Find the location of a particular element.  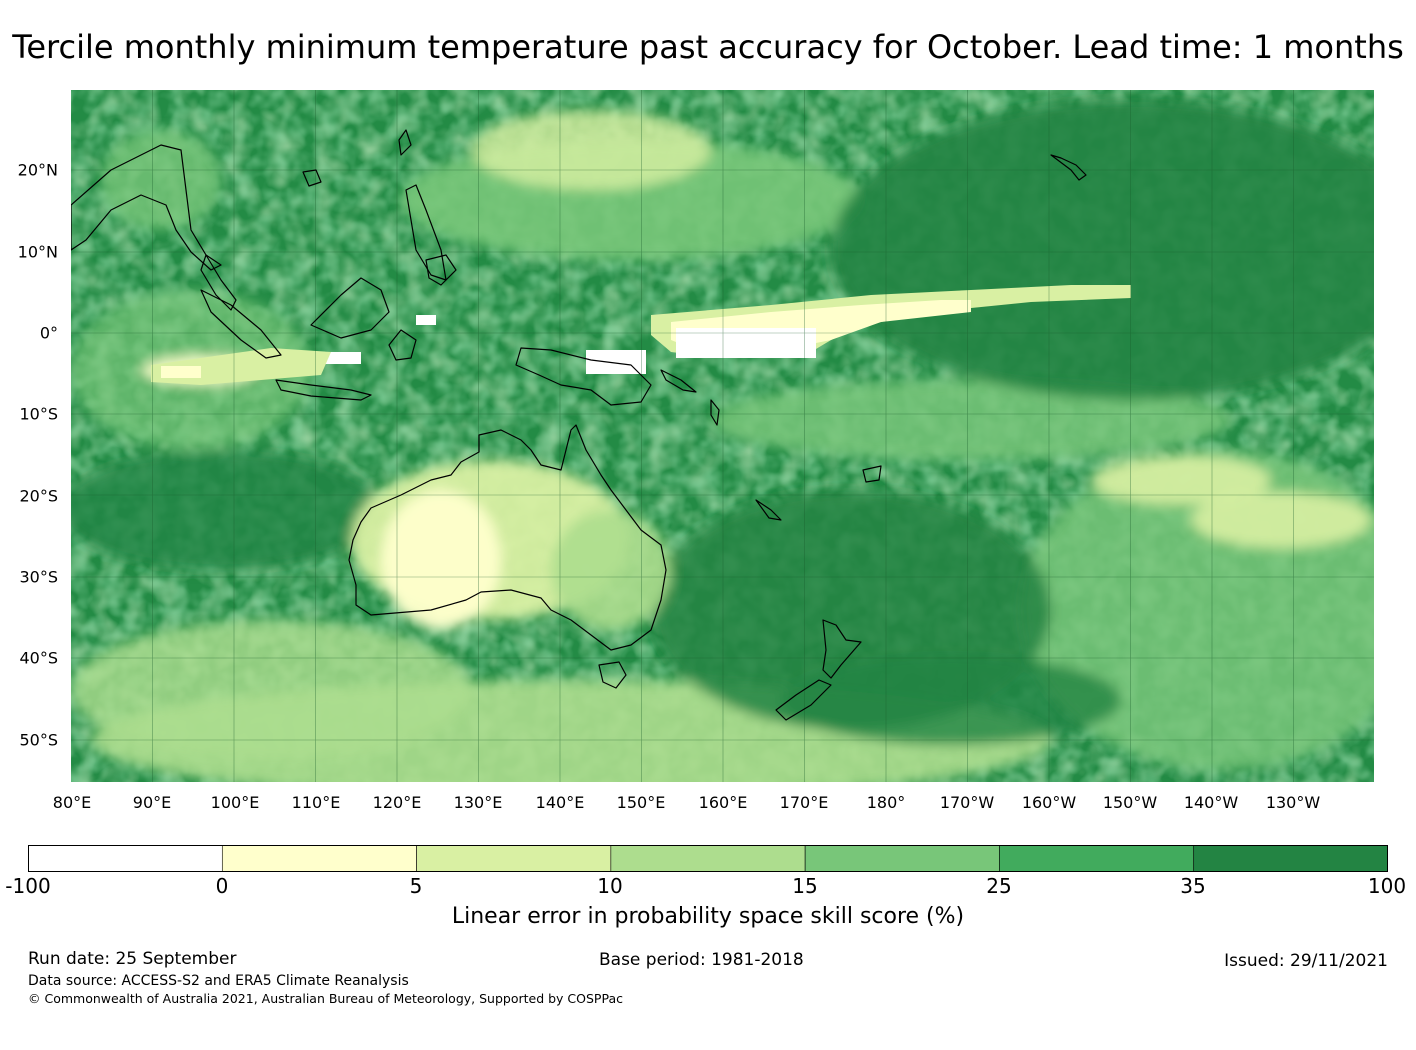

coast-fiji is located at coordinates (872, 474).